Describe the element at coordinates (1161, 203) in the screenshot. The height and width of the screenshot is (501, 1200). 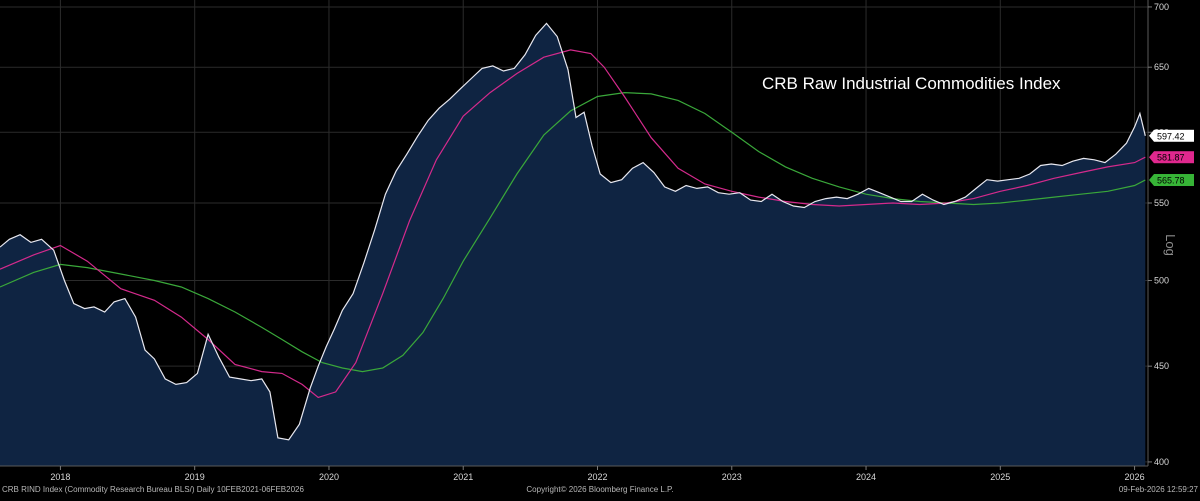
I see `y-tick-label: 550` at that location.